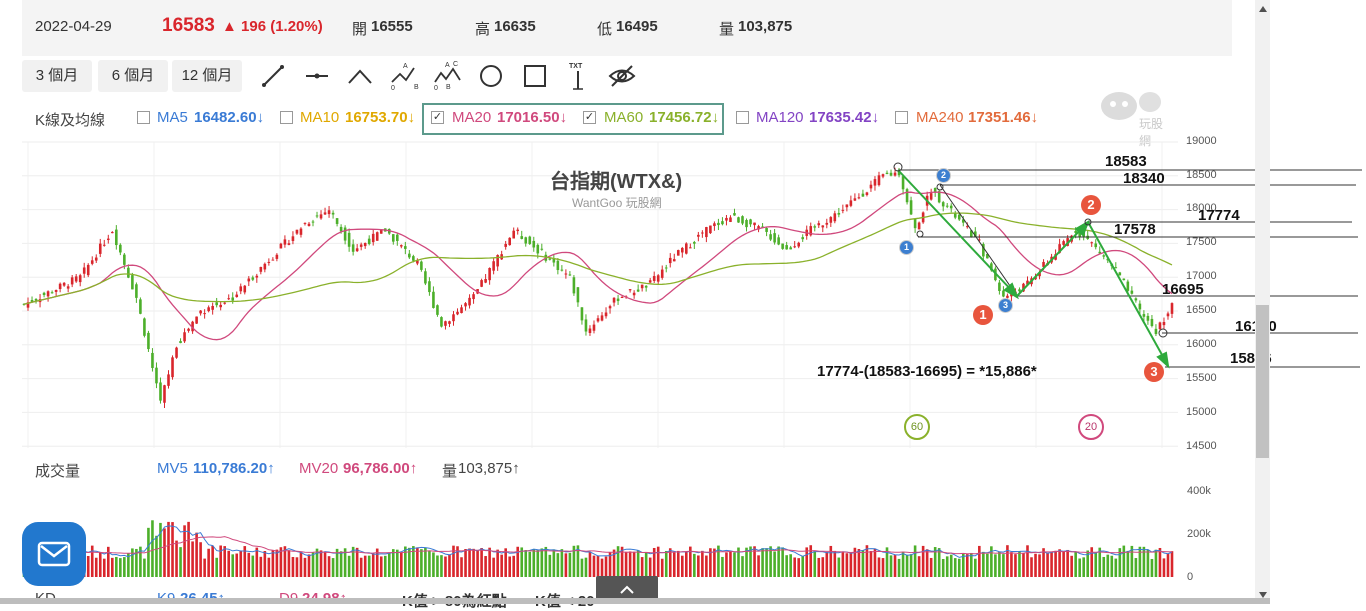 The height and width of the screenshot is (611, 1366). Describe the element at coordinates (57, 76) in the screenshot. I see `period-3m-button: 3 個月` at that location.